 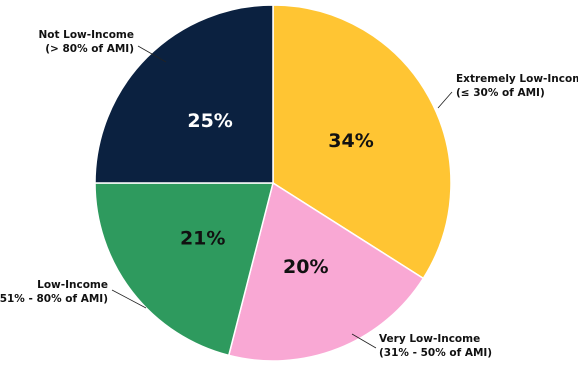 What do you see at coordinates (202, 239) in the screenshot?
I see `slice-percent-label: 21%` at bounding box center [202, 239].